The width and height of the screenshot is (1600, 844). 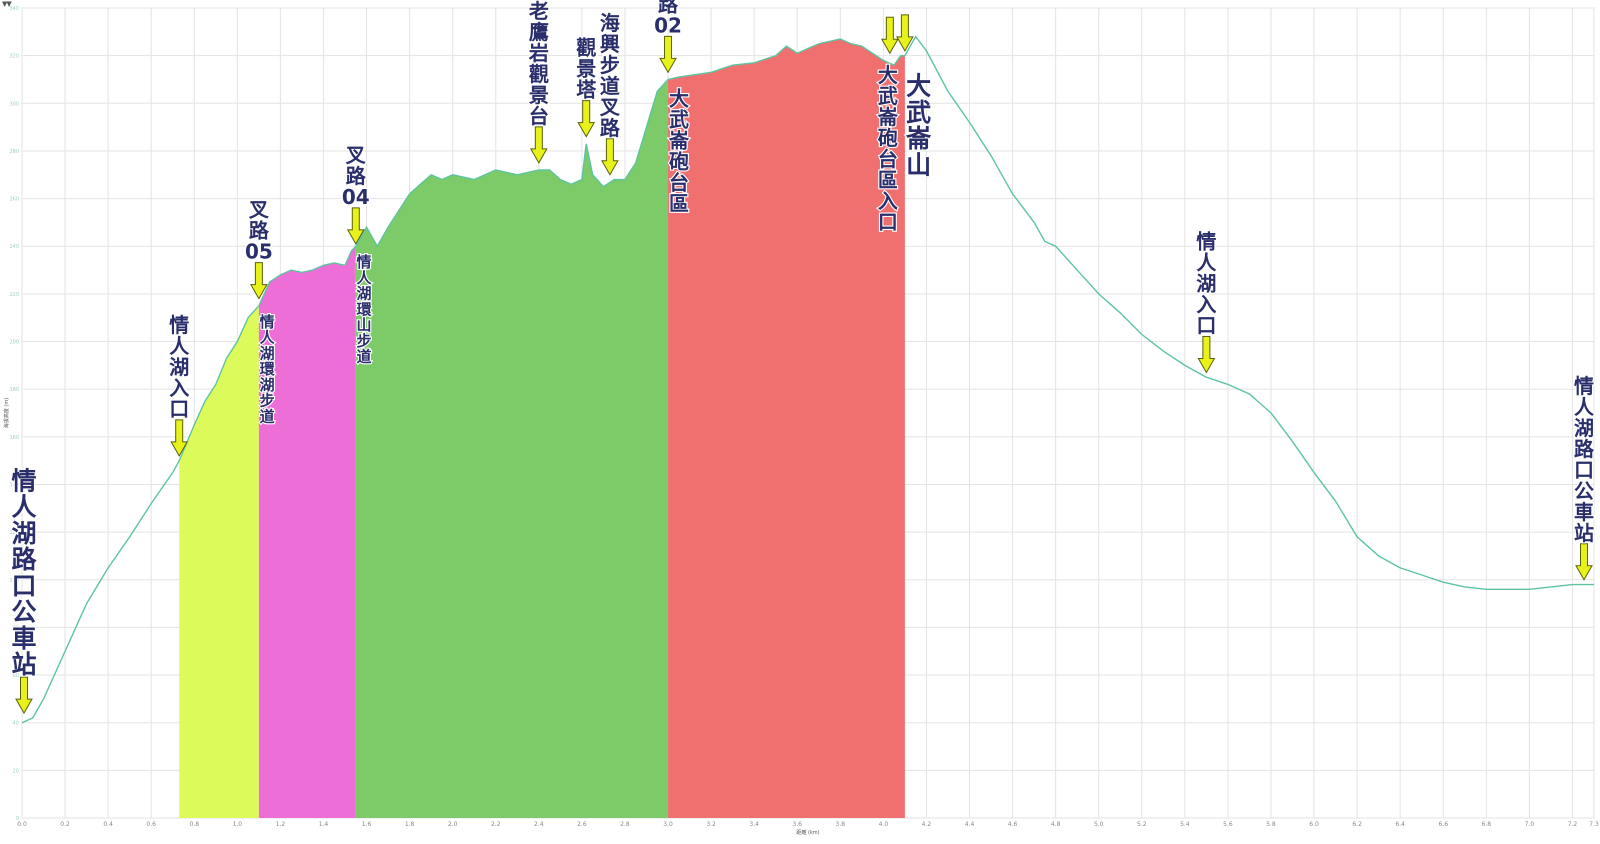 I want to click on waypoint-label: 塔, so click(x=586, y=90).